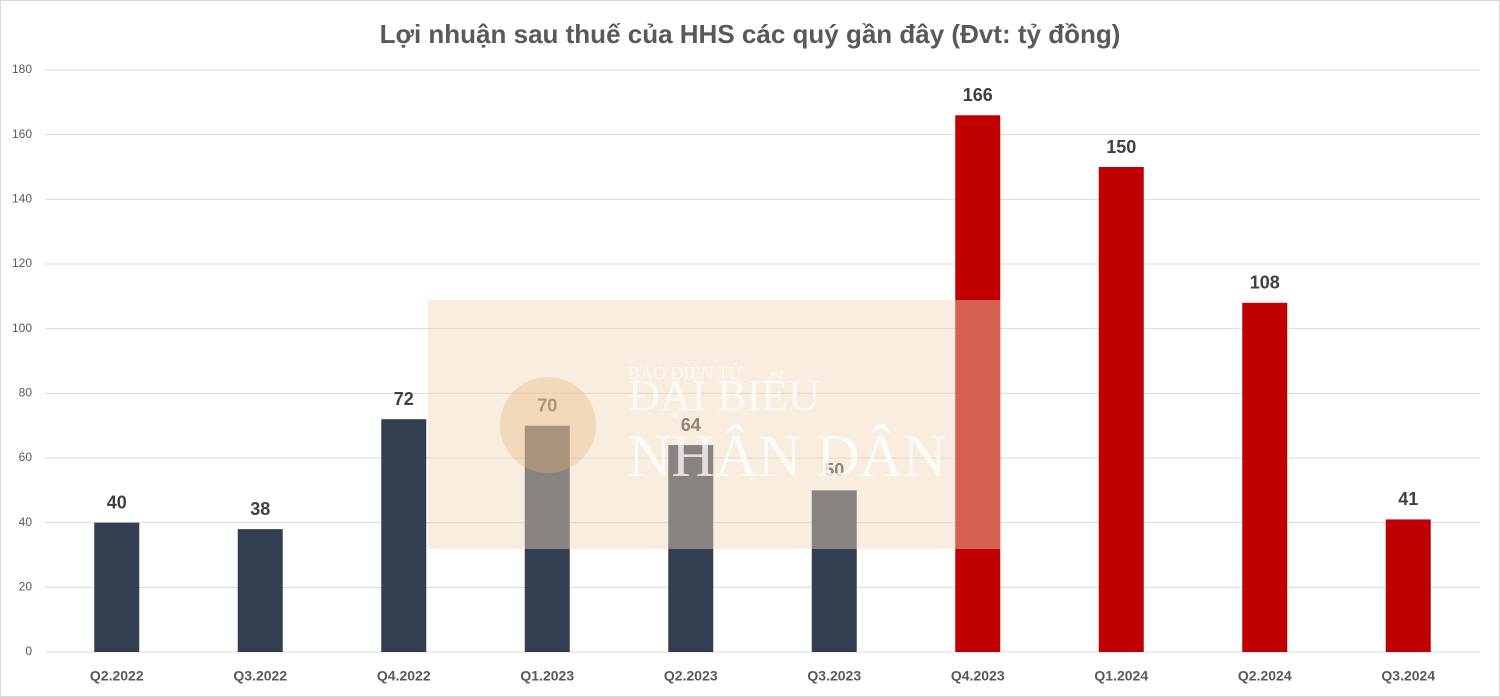 The width and height of the screenshot is (1500, 697). I want to click on watermark-text: ĐẠI BIỂU, so click(724, 395).